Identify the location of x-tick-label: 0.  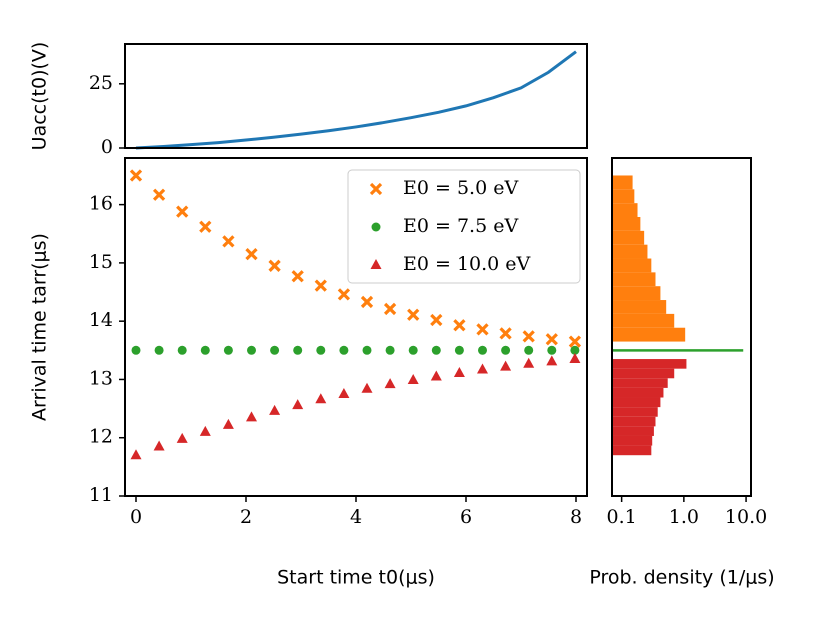
(136, 517).